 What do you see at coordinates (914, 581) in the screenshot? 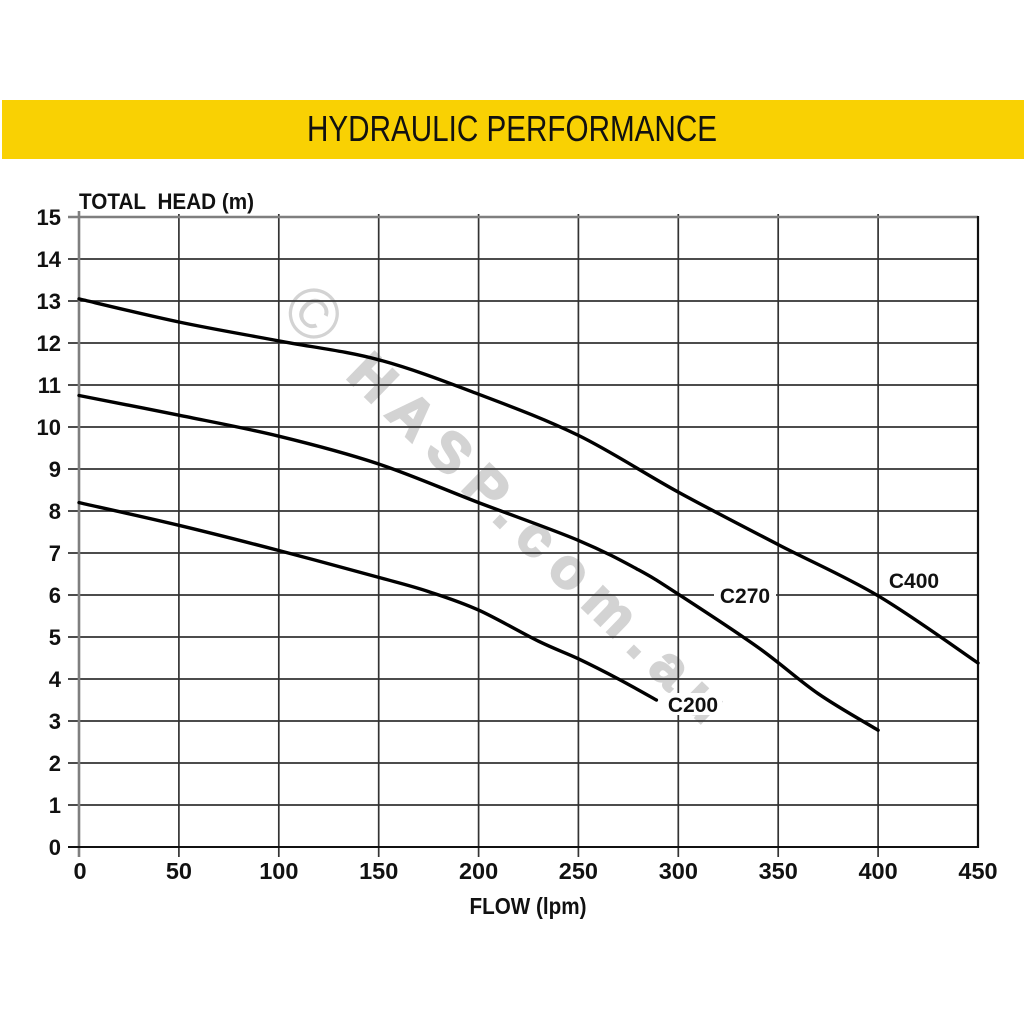
I see `svg-text: C400` at bounding box center [914, 581].